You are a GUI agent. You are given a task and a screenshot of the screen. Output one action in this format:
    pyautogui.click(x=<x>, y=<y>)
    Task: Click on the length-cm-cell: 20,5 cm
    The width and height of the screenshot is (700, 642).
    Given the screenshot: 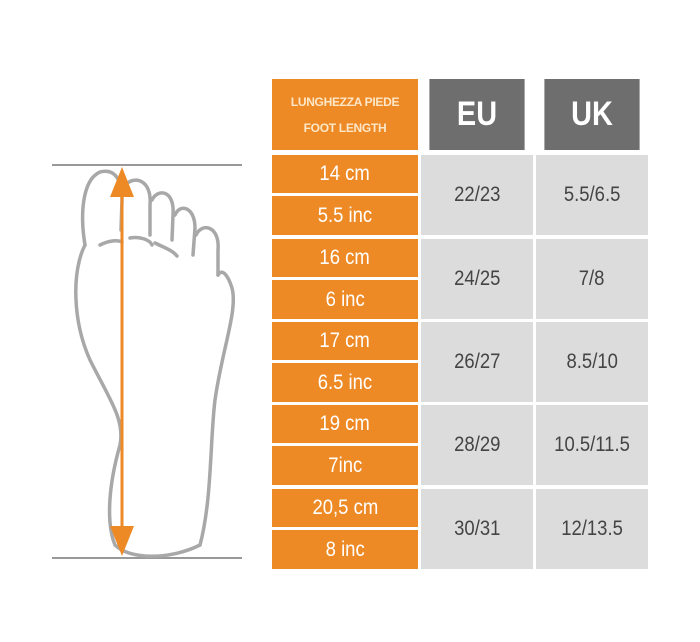 What is the action you would take?
    pyautogui.click(x=345, y=508)
    